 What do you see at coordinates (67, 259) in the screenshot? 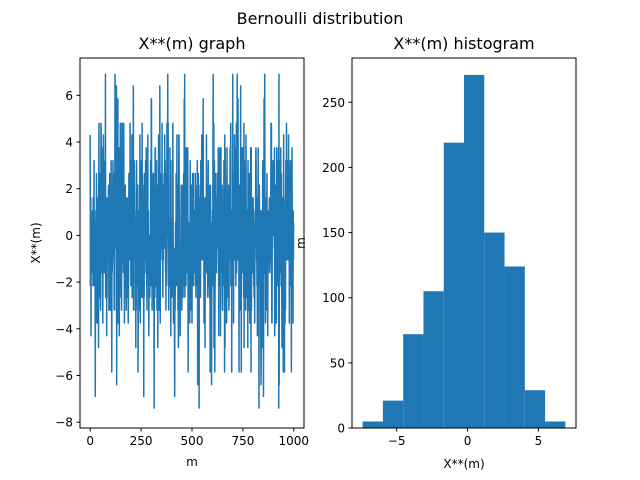
I see `line-chart-y-axis: −8 −6 −4 −2 0 2 4 6` at bounding box center [67, 259].